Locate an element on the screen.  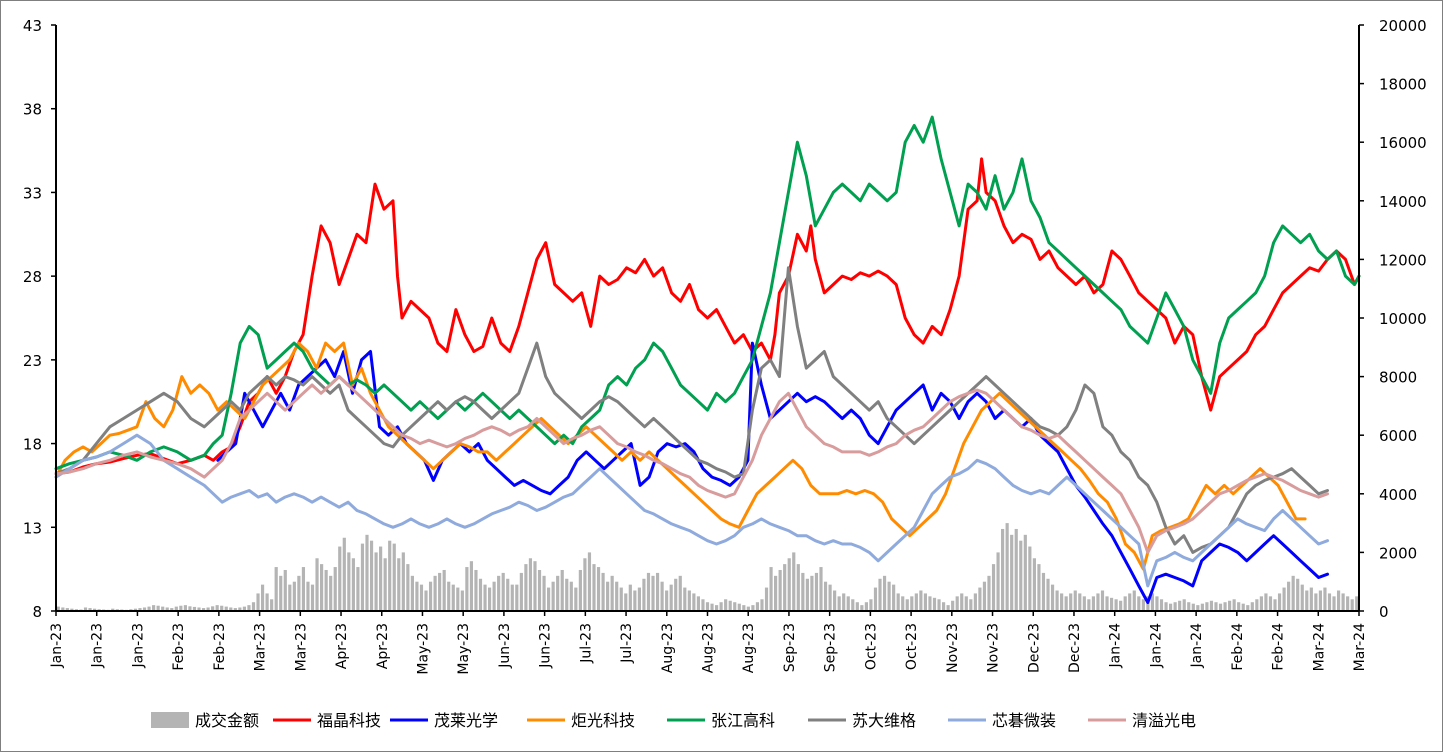
legend-label: 炬光科技 is located at coordinates (603, 720).